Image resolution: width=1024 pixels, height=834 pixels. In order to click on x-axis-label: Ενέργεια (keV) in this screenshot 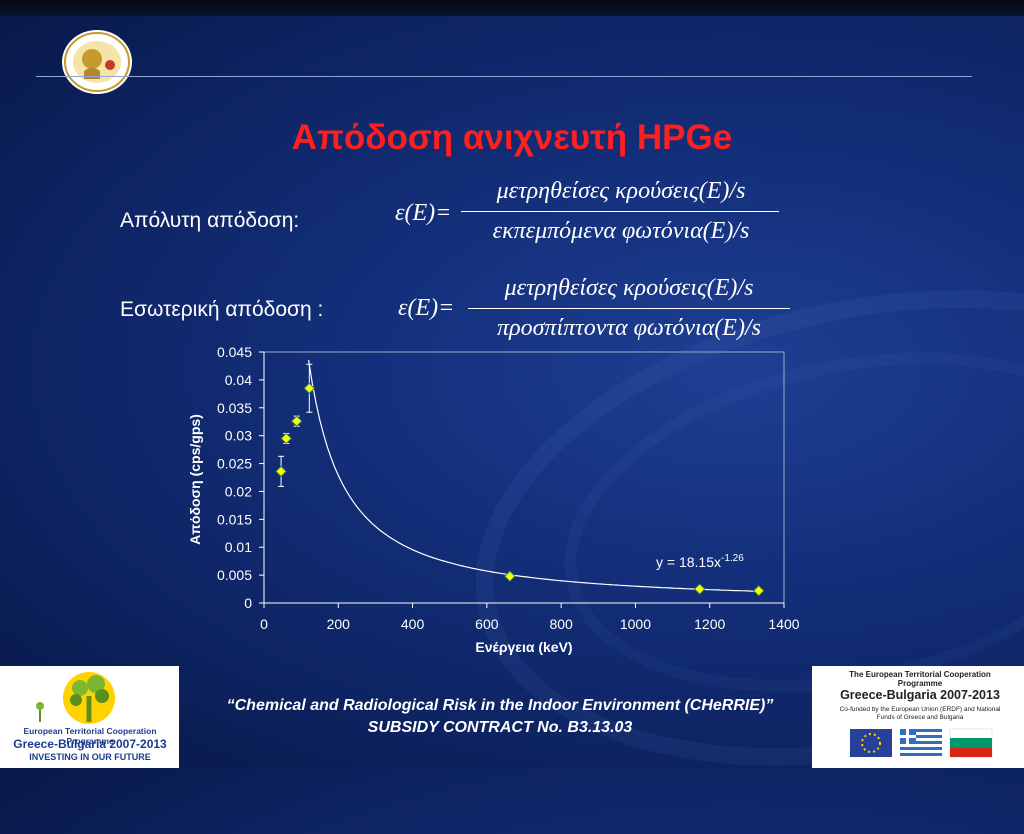, I will do `click(523, 647)`.